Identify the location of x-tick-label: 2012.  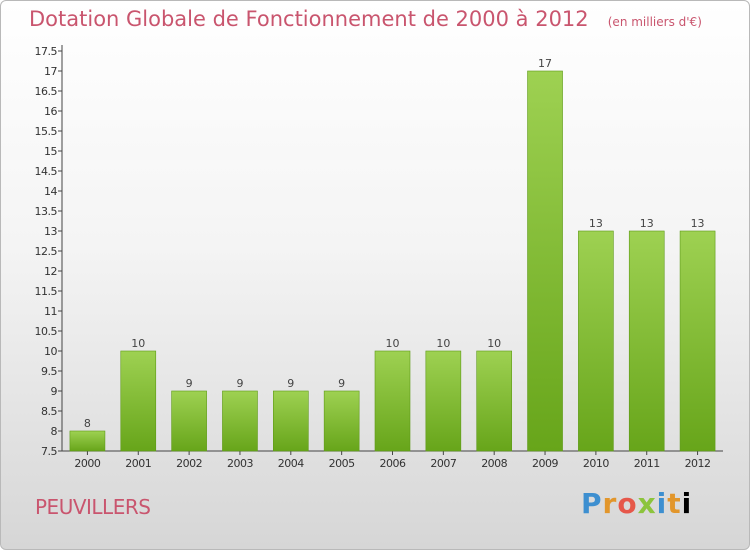
(698, 463).